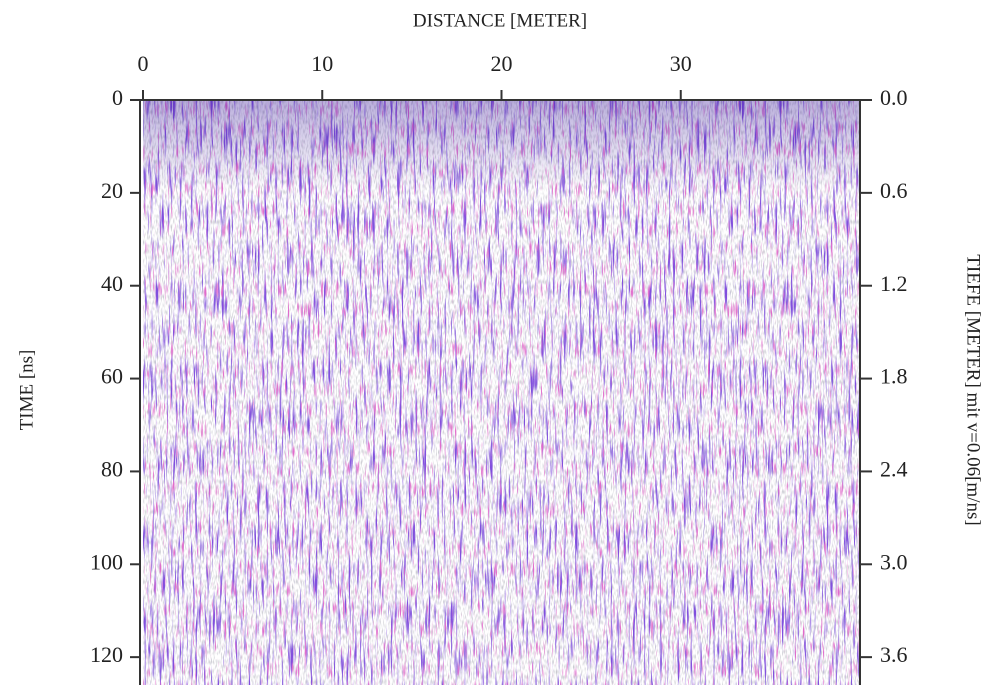 The height and width of the screenshot is (685, 993). Describe the element at coordinates (112, 376) in the screenshot. I see `y-tick-label: 60` at that location.